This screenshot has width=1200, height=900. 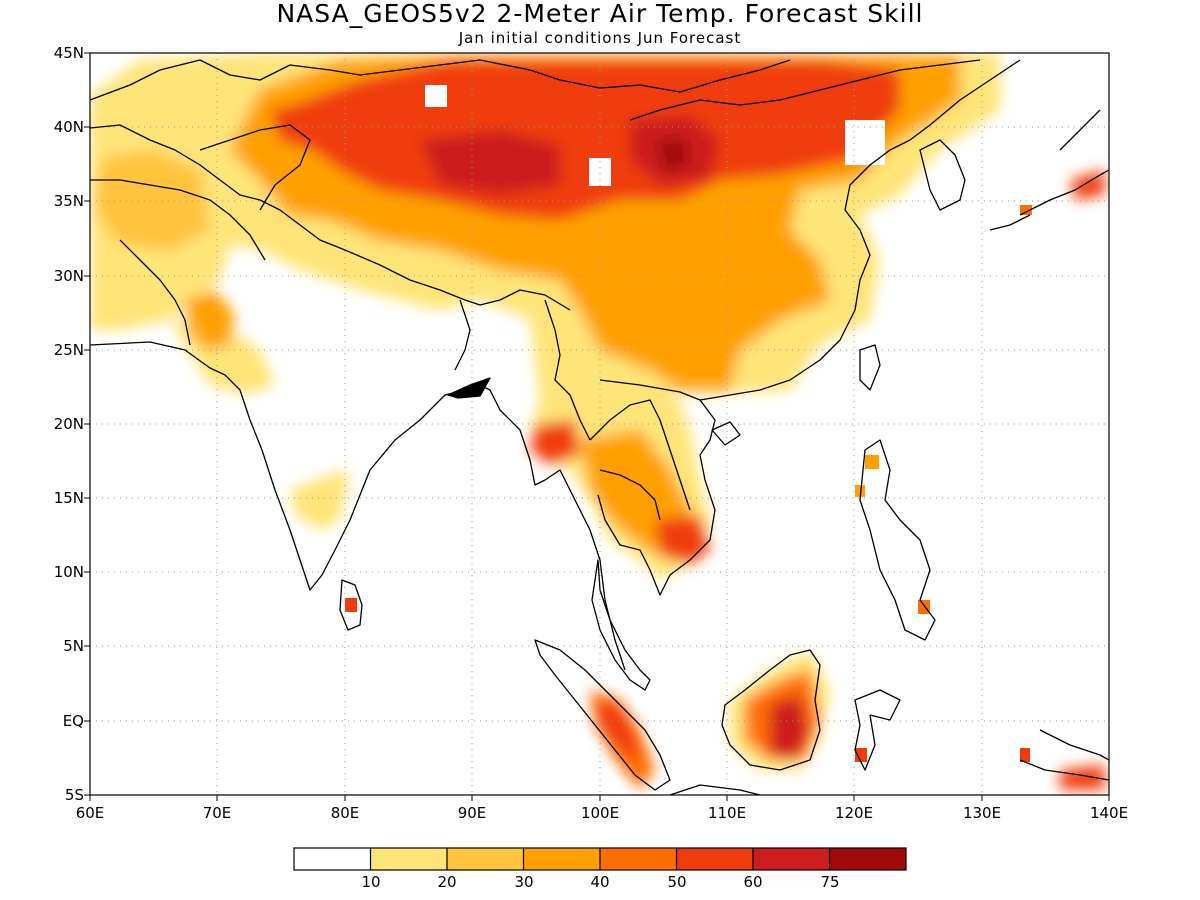 I want to click on lat-label: EQ, so click(x=73, y=721).